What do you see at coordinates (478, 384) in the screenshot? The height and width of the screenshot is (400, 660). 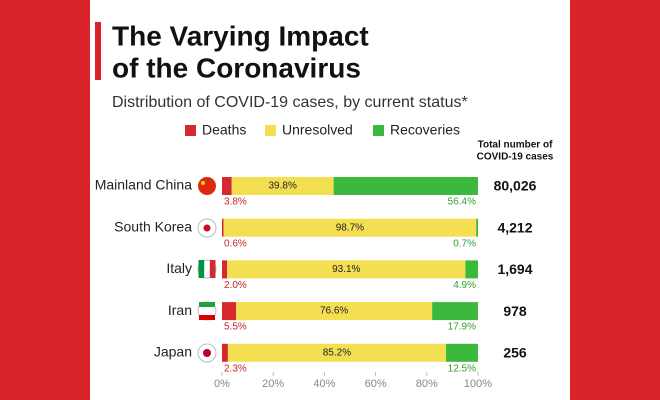 I see `x-tick-label: 100%` at bounding box center [478, 384].